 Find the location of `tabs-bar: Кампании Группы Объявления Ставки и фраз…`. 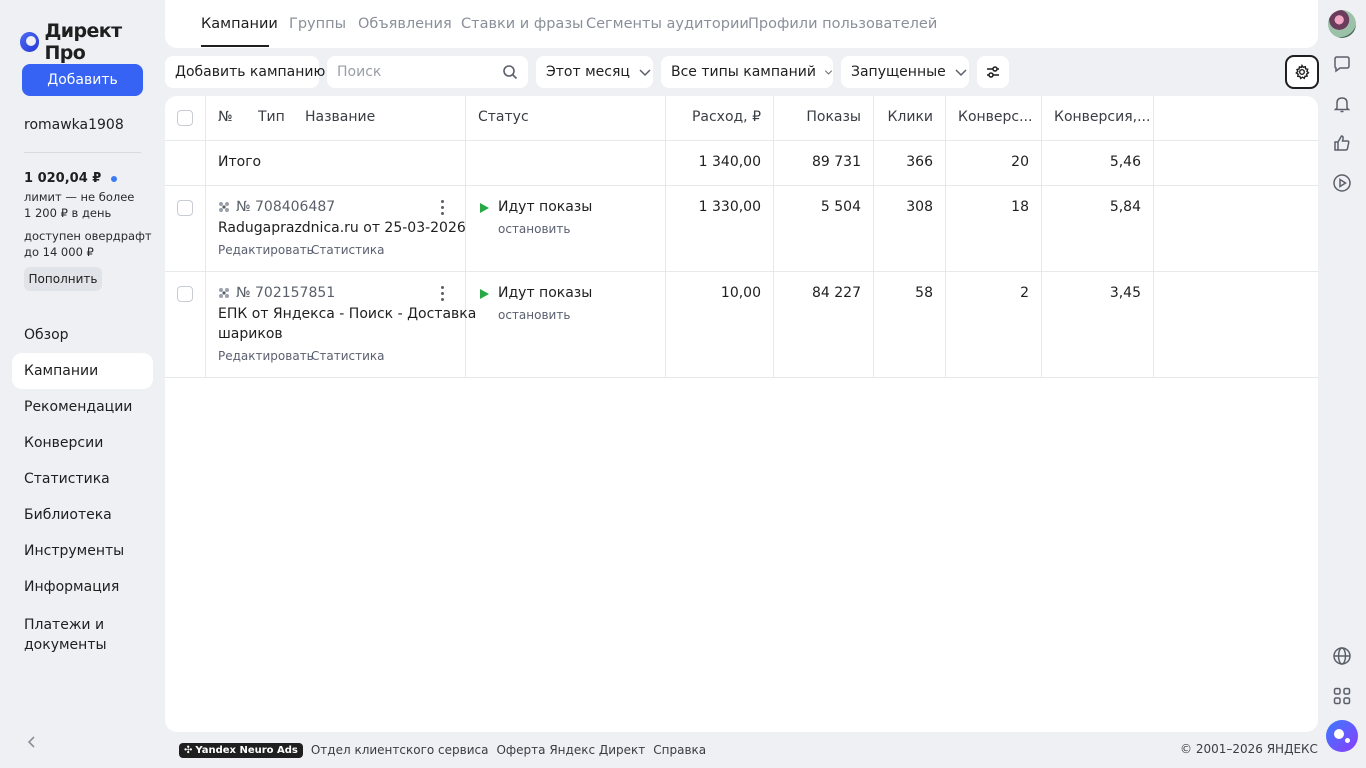

tabs-bar: Кампании Группы Объявления Ставки и фраз… is located at coordinates (741, 24).